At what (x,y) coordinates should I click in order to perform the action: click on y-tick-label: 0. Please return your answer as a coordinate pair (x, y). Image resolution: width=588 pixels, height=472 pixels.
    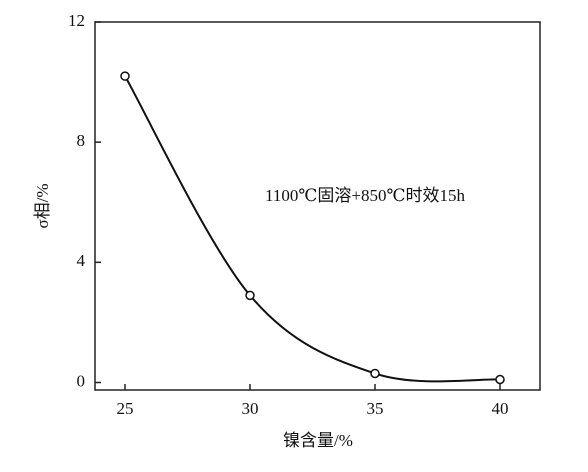
    Looking at the image, I should click on (81, 380).